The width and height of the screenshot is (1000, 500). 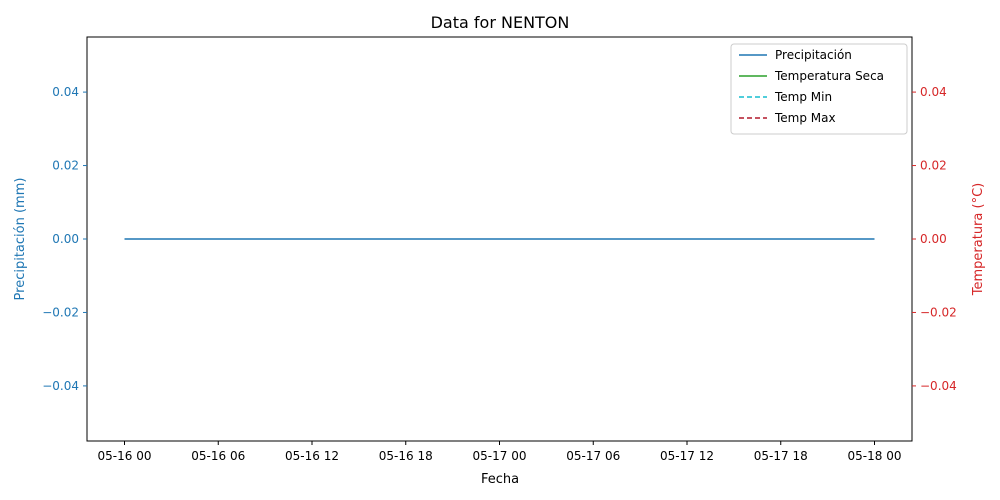 What do you see at coordinates (20, 239) in the screenshot?
I see `y-axis-left-label: Precipitación (mm)` at bounding box center [20, 239].